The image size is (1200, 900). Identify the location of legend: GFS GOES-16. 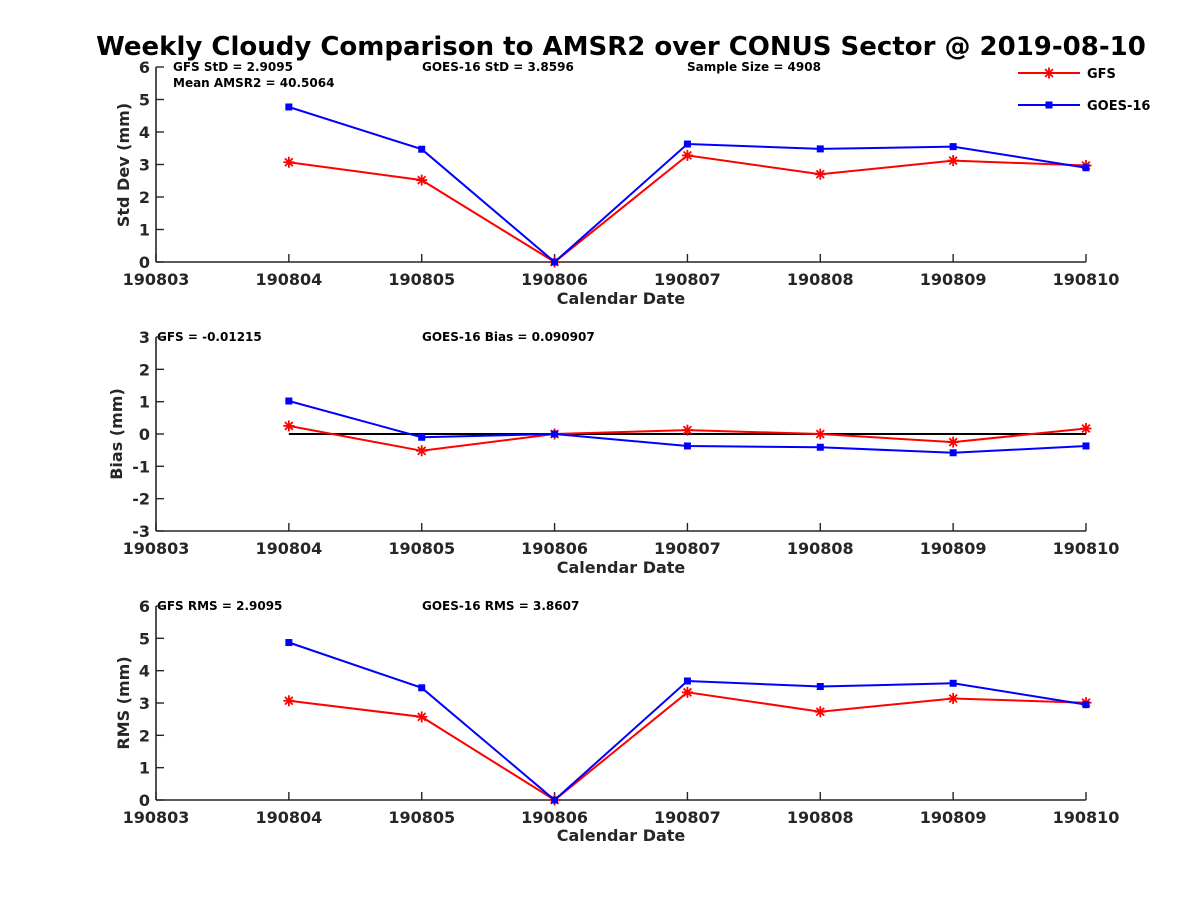
(1084, 90).